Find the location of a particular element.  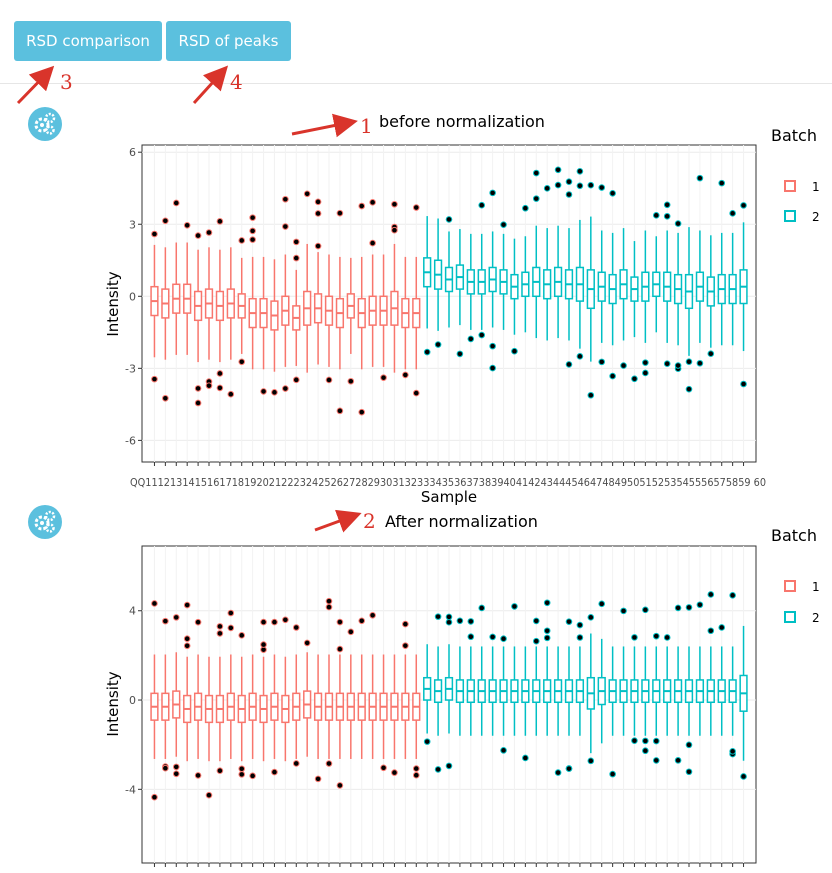

plot2-settings-button is located at coordinates (45, 522).